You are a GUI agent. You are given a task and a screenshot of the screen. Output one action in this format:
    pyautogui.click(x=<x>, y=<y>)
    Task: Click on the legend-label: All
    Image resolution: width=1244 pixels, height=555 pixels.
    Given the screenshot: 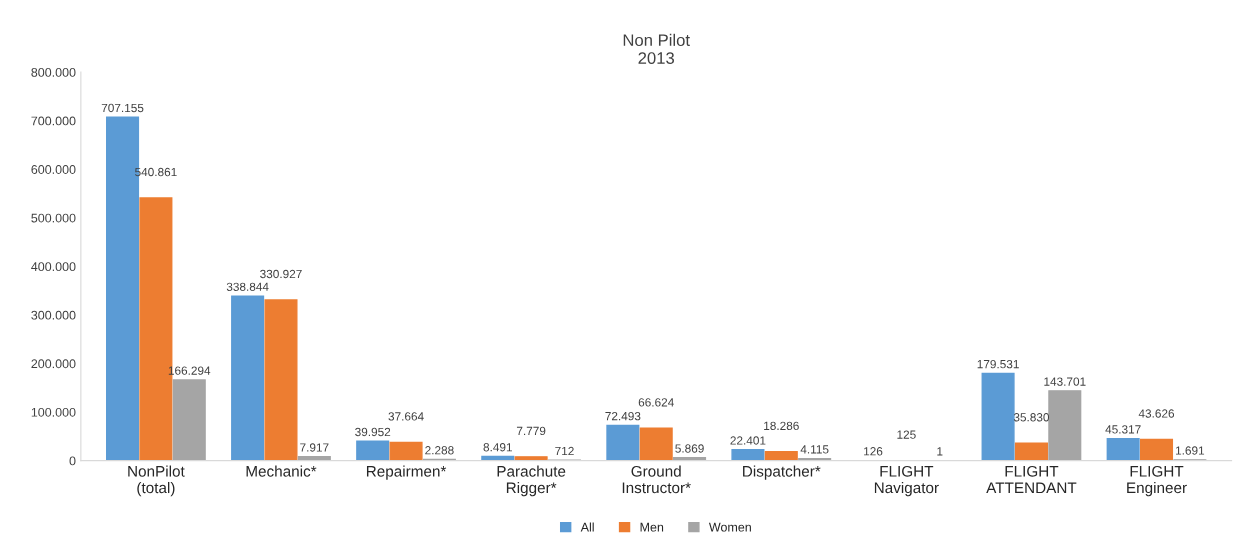 What is the action you would take?
    pyautogui.click(x=587, y=527)
    